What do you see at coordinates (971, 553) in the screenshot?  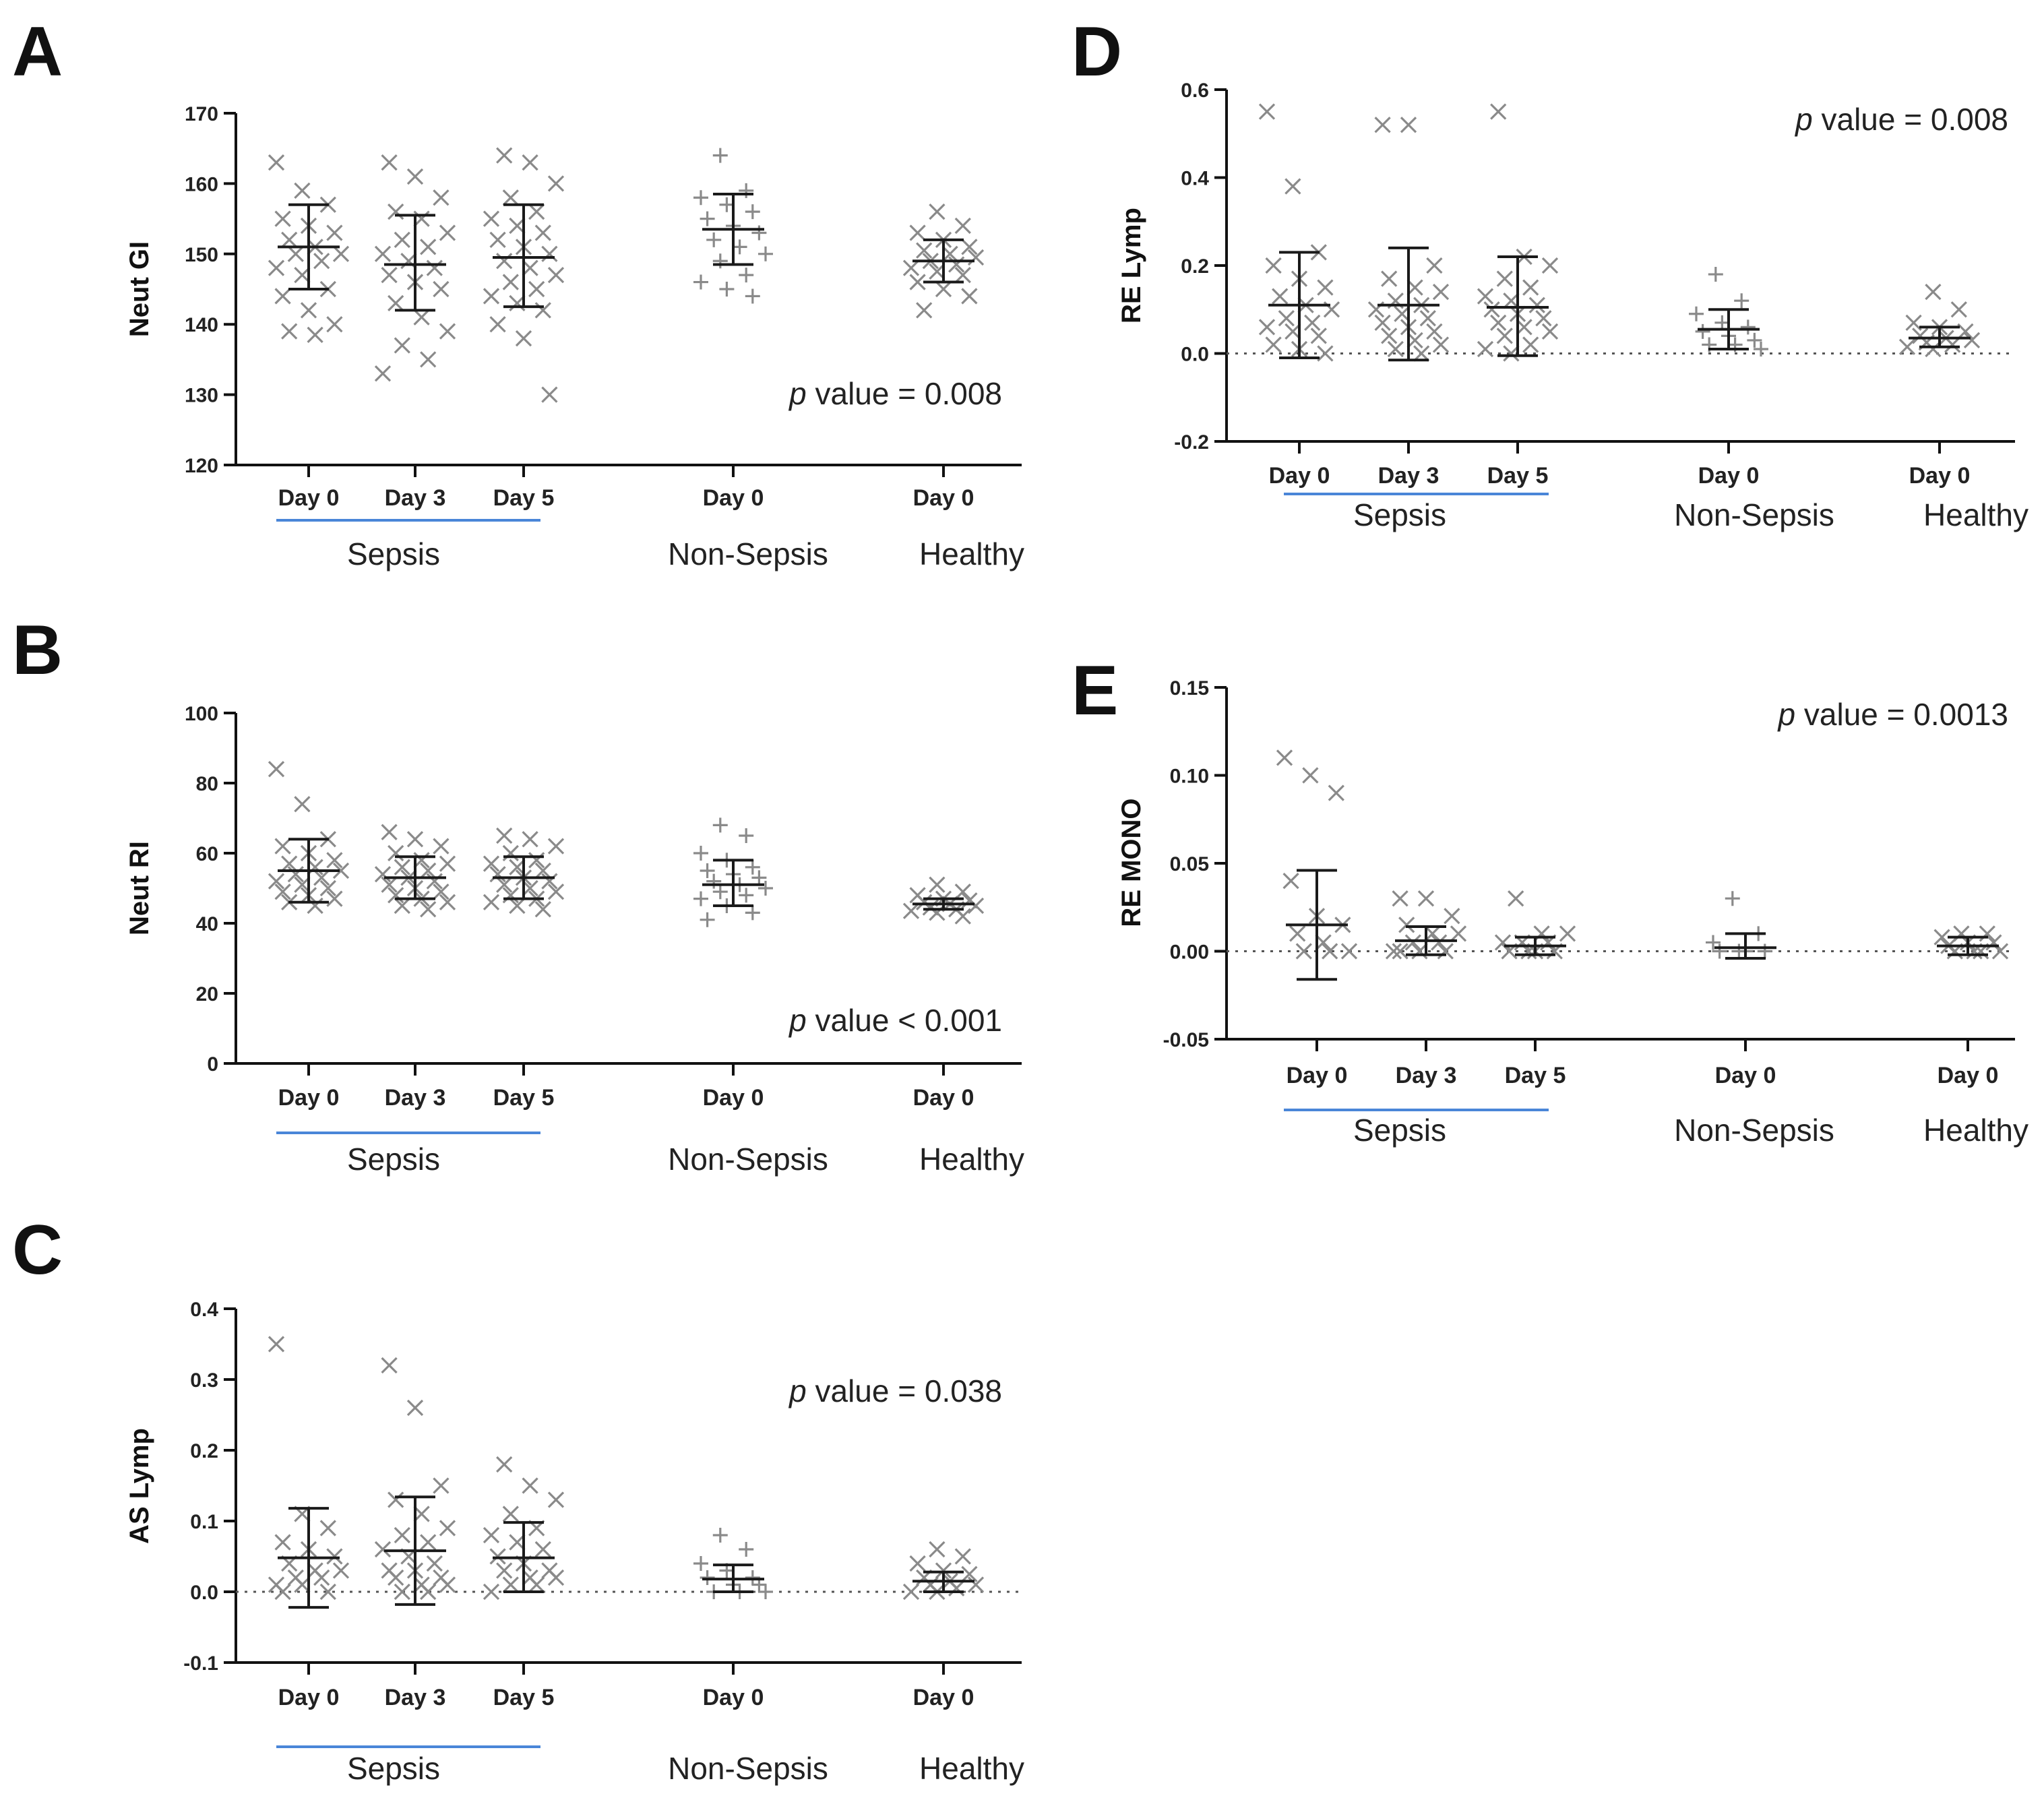 I see `group-label: Healthy` at bounding box center [971, 553].